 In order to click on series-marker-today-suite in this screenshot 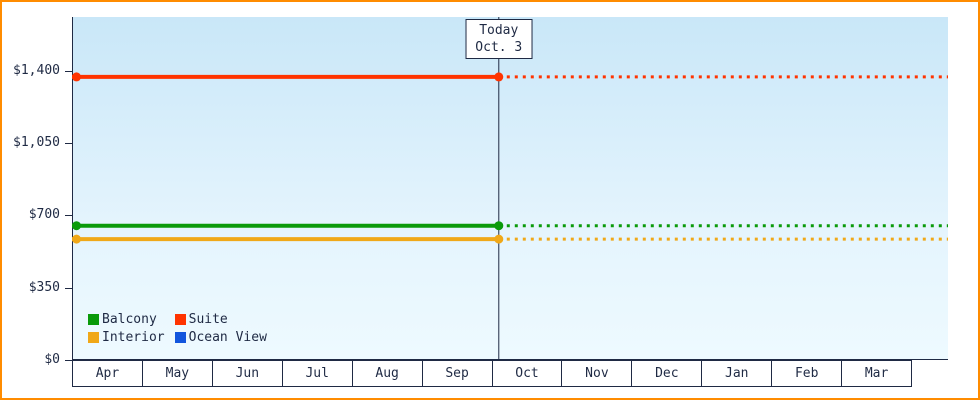, I will do `click(499, 77)`.